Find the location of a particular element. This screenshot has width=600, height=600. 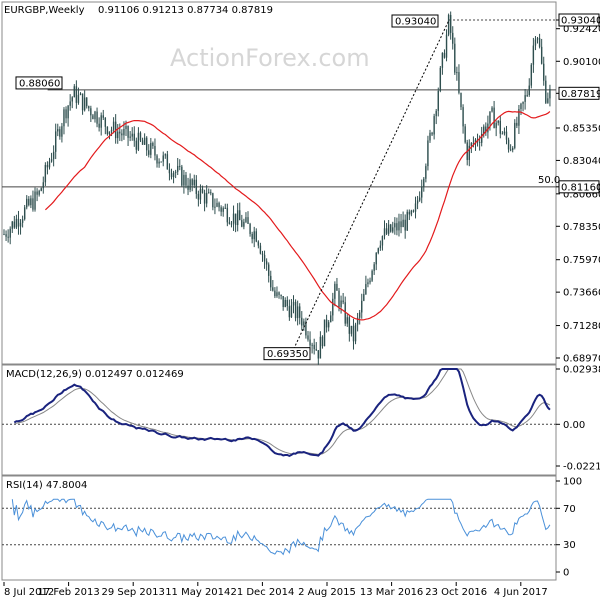

rsi-line is located at coordinates (281, 527).